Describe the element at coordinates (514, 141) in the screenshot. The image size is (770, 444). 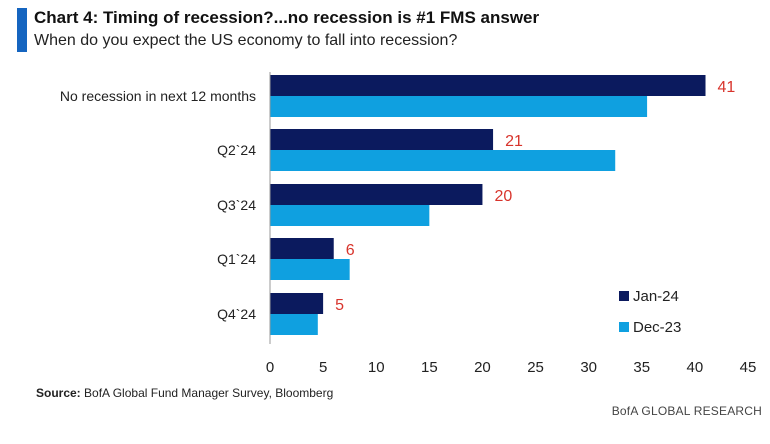
I see `data-label: 21` at that location.